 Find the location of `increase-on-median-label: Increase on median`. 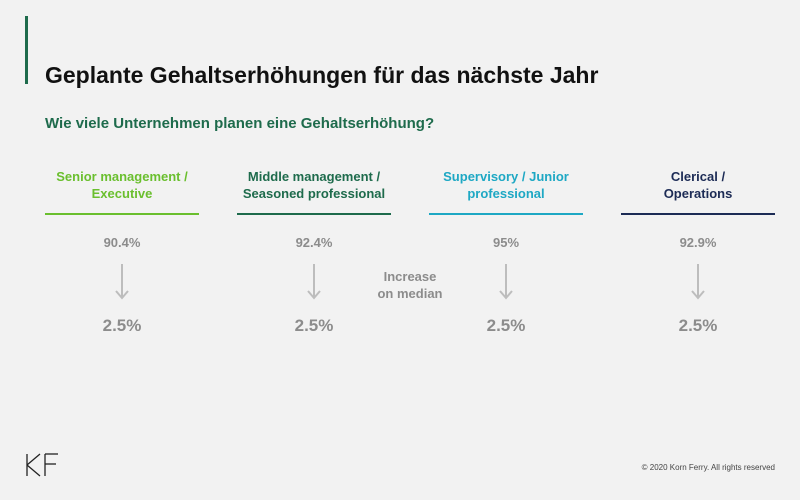

increase-on-median-label: Increase on median is located at coordinates (410, 285).